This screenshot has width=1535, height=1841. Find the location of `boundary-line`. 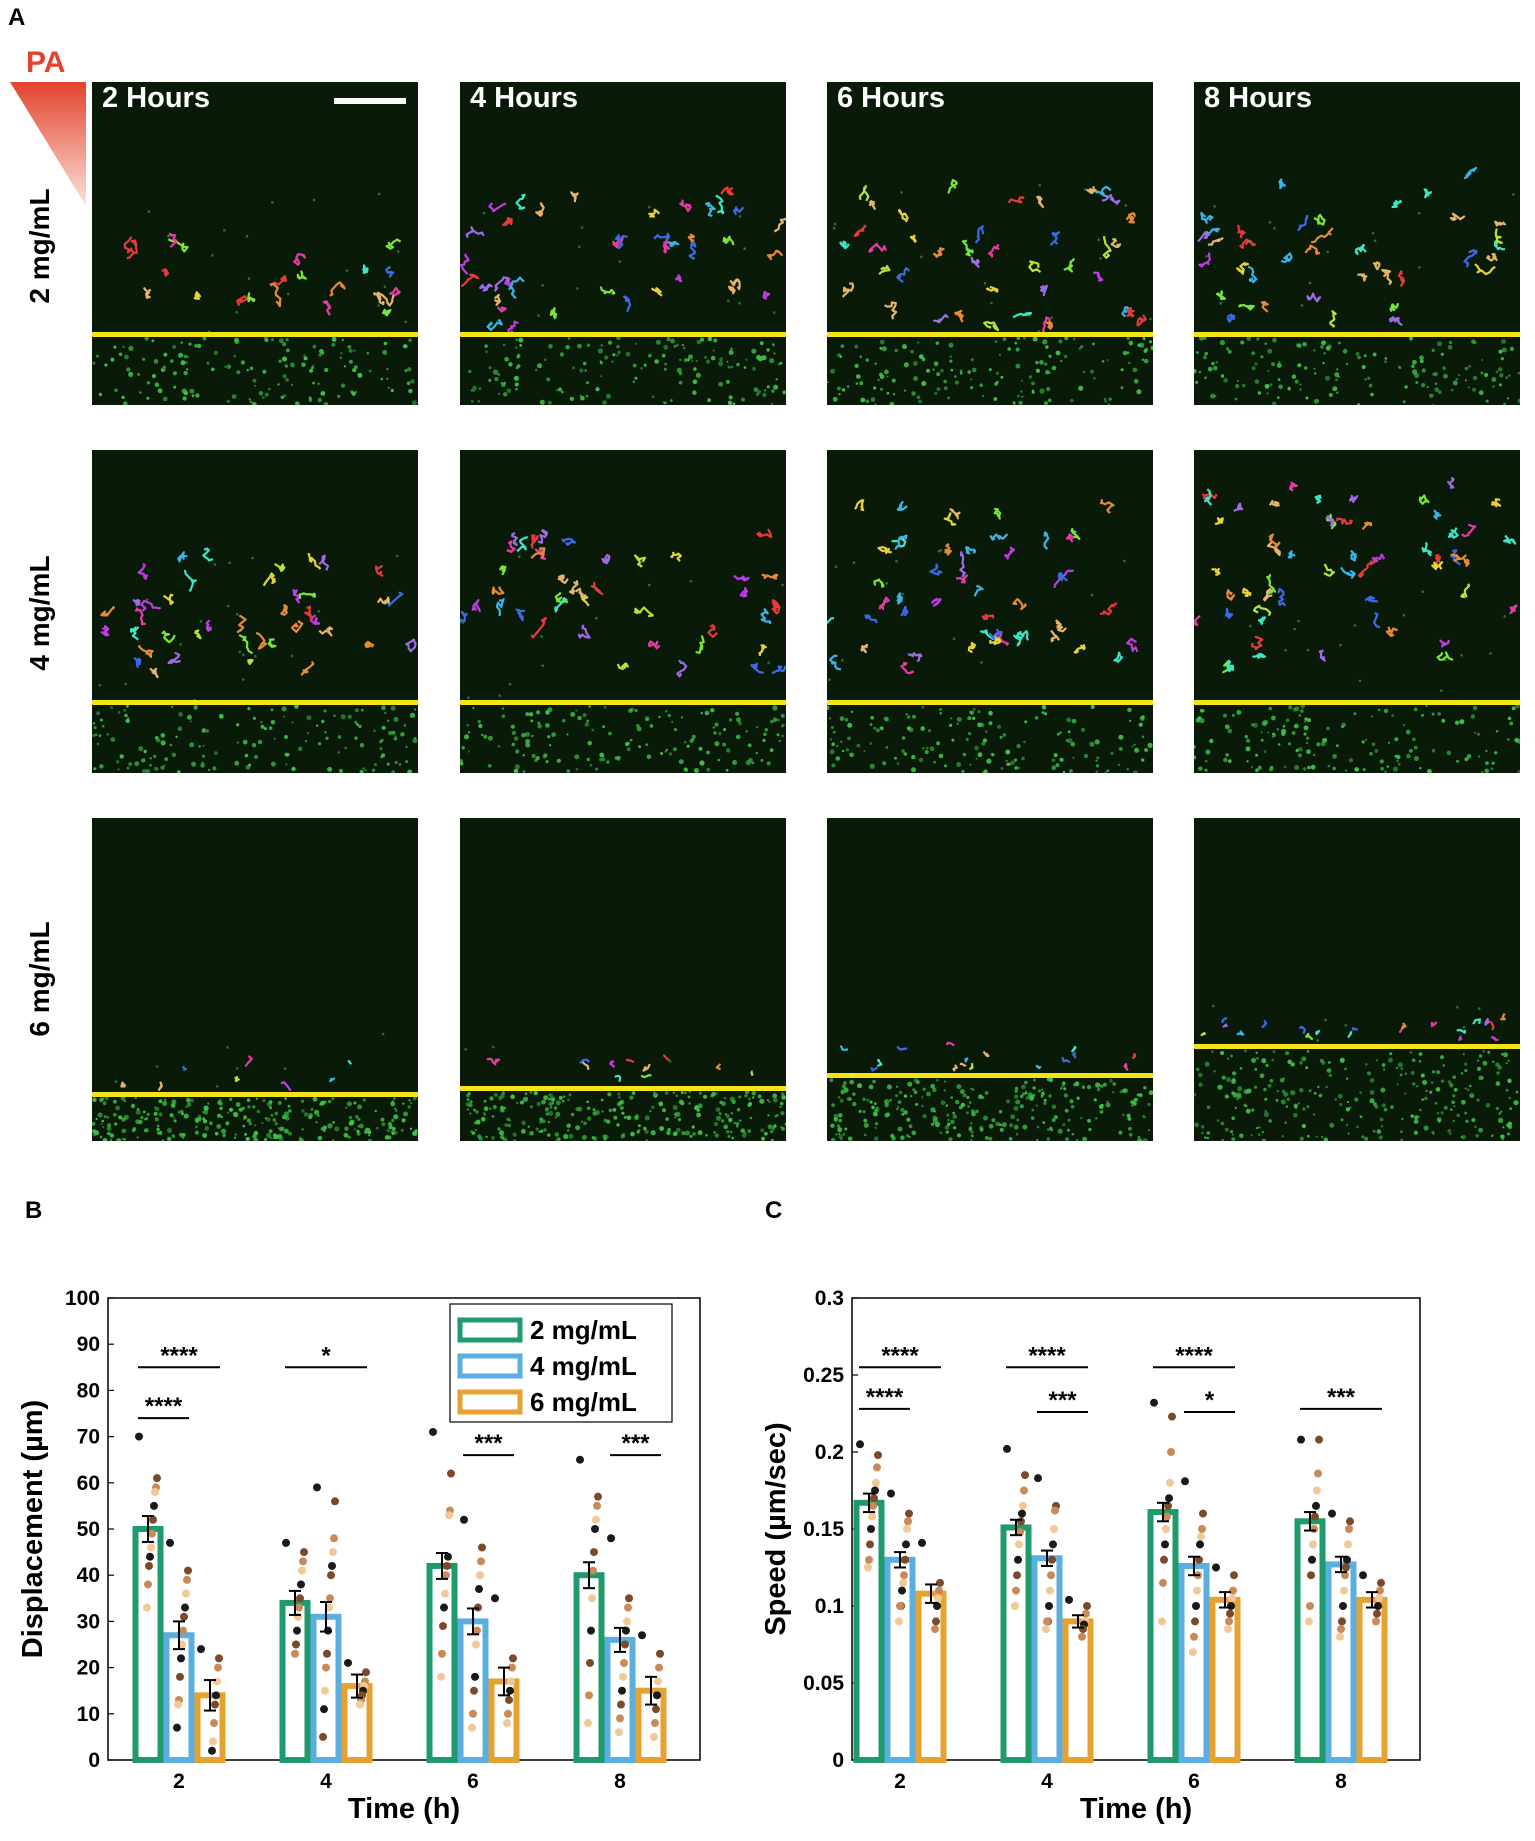

boundary-line is located at coordinates (623, 702).